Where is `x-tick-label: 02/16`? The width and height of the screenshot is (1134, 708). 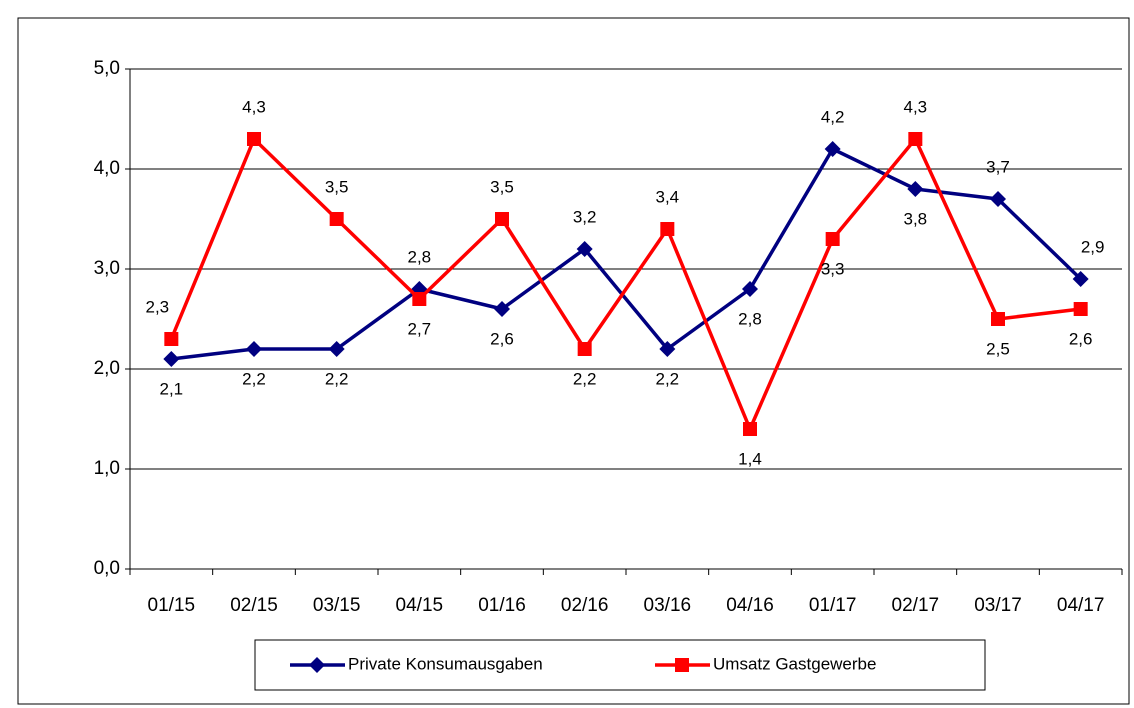 x-tick-label: 02/16 is located at coordinates (585, 605).